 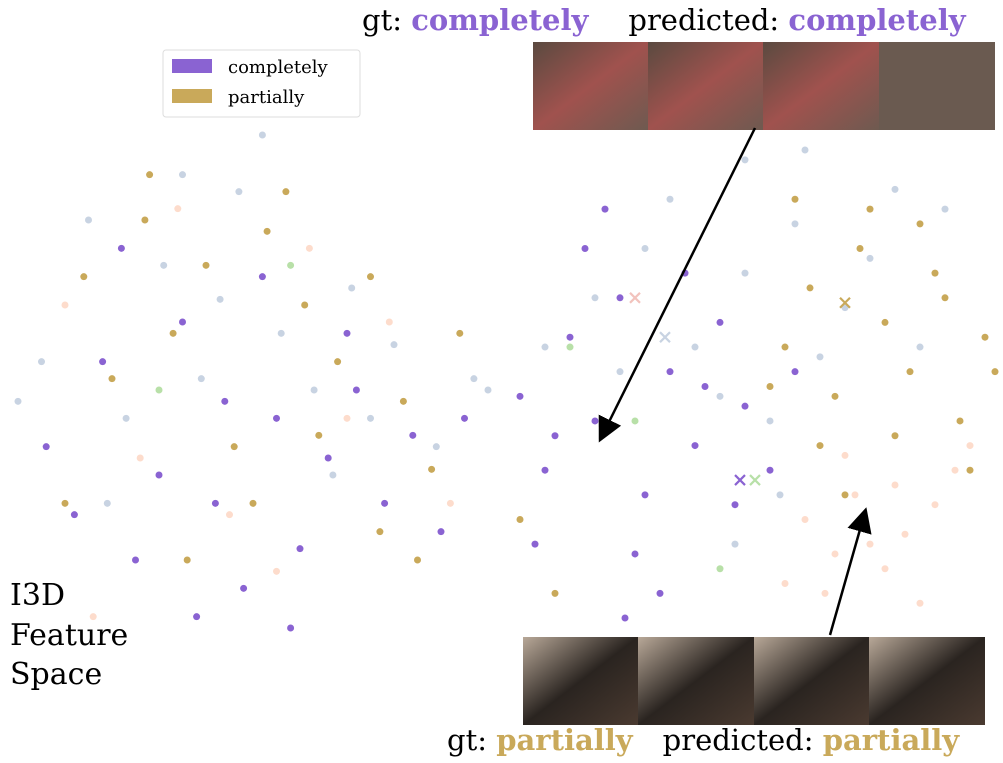 What do you see at coordinates (261, 83) in the screenshot?
I see `legend: completely partially` at bounding box center [261, 83].